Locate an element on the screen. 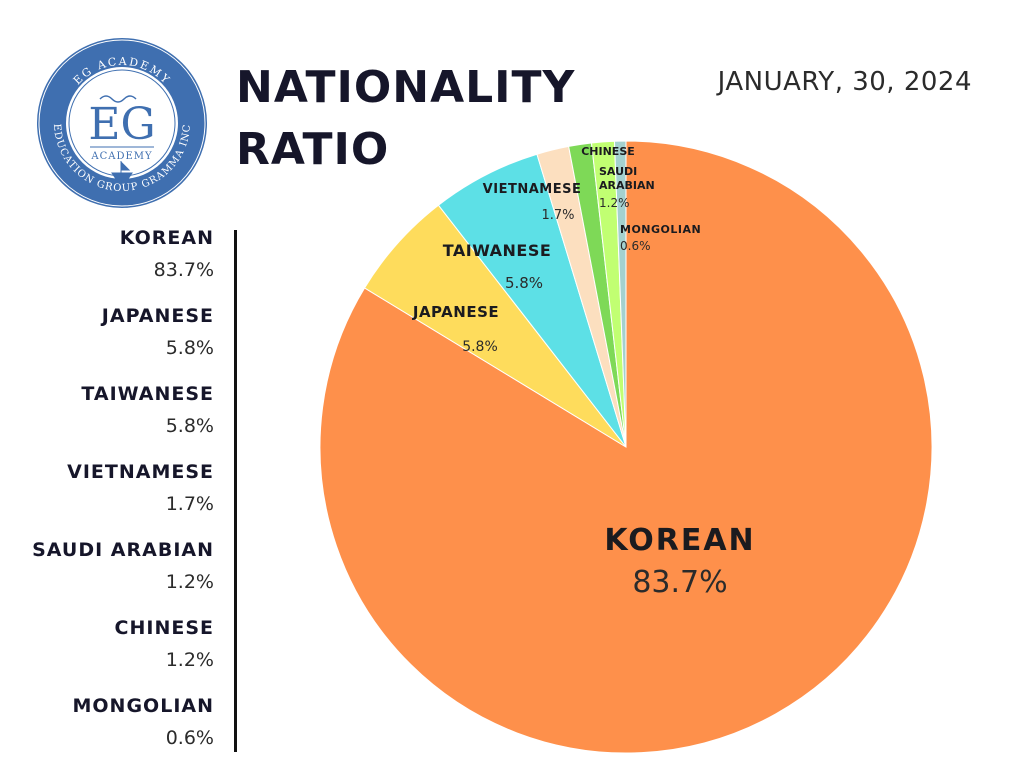 The image size is (1024, 768). slice-label-vietnamese: VIETNAMESE is located at coordinates (532, 189).